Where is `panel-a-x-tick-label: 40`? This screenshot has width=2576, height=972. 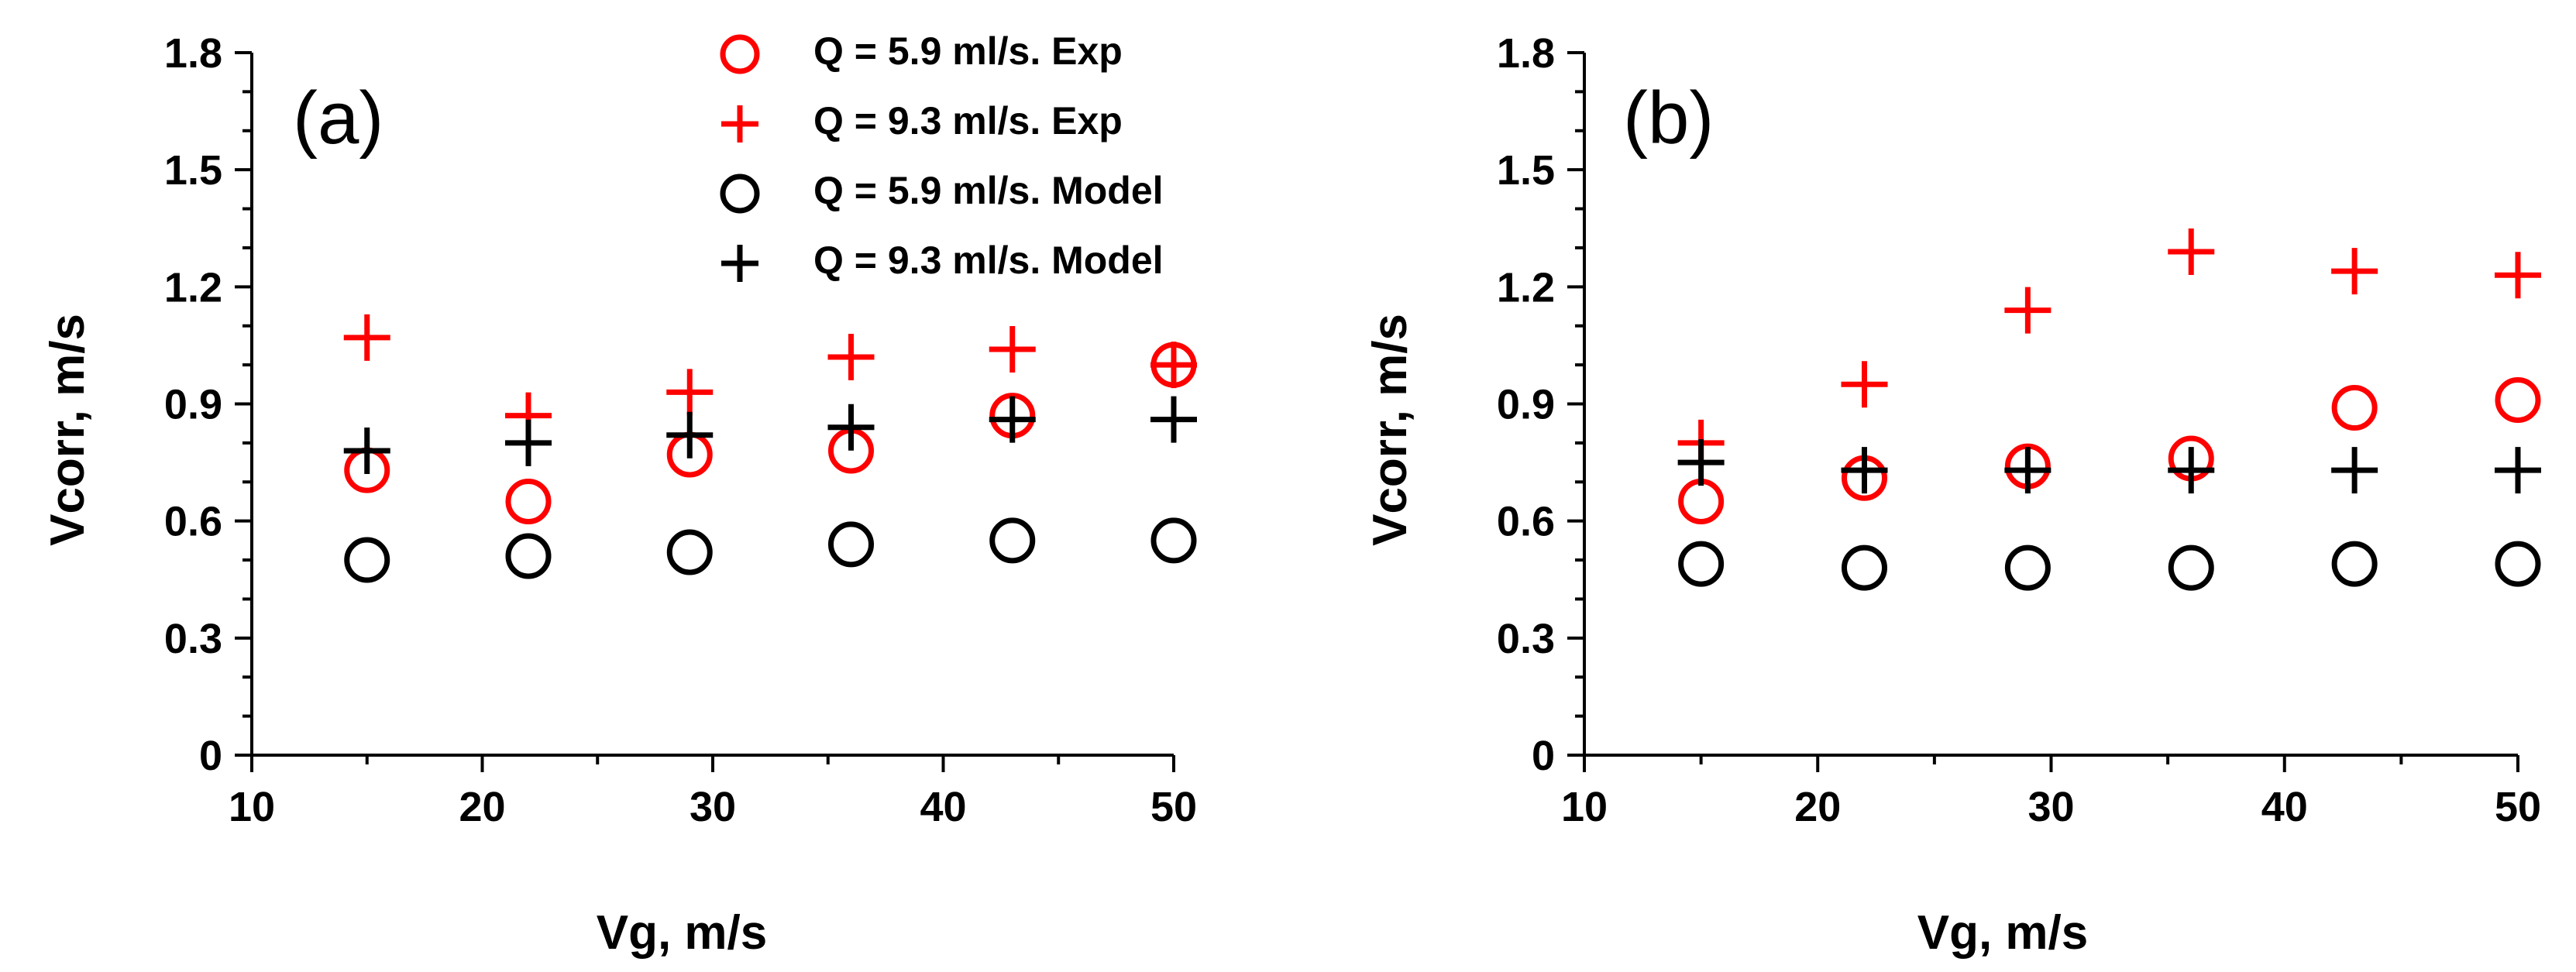 panel-a-x-tick-label: 40 is located at coordinates (943, 807).